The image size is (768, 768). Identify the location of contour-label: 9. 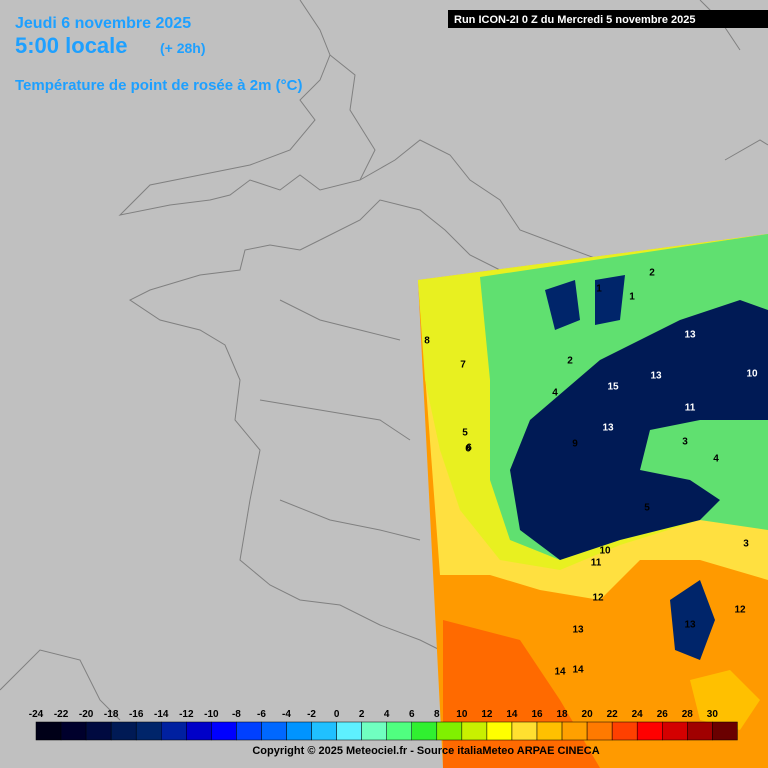
(575, 444).